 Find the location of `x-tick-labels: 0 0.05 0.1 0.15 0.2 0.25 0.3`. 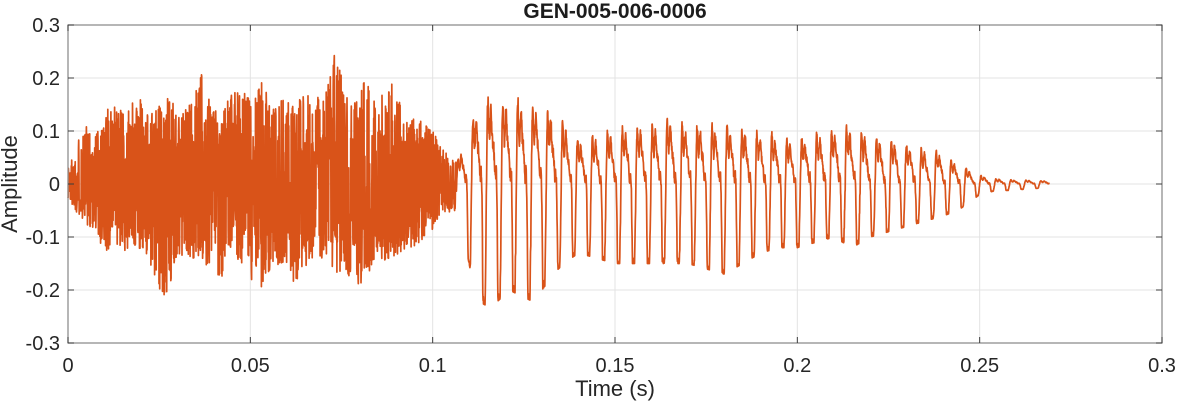

x-tick-labels: 0 0.05 0.1 0.15 0.2 0.25 0.3 is located at coordinates (618, 366).